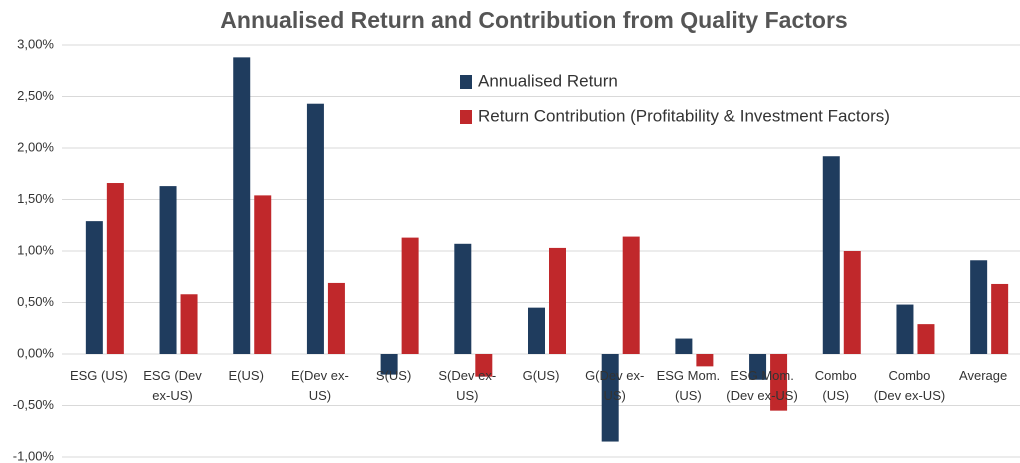 Image resolution: width=1020 pixels, height=463 pixels. I want to click on y-tick-label: -0,50%, so click(34, 404).